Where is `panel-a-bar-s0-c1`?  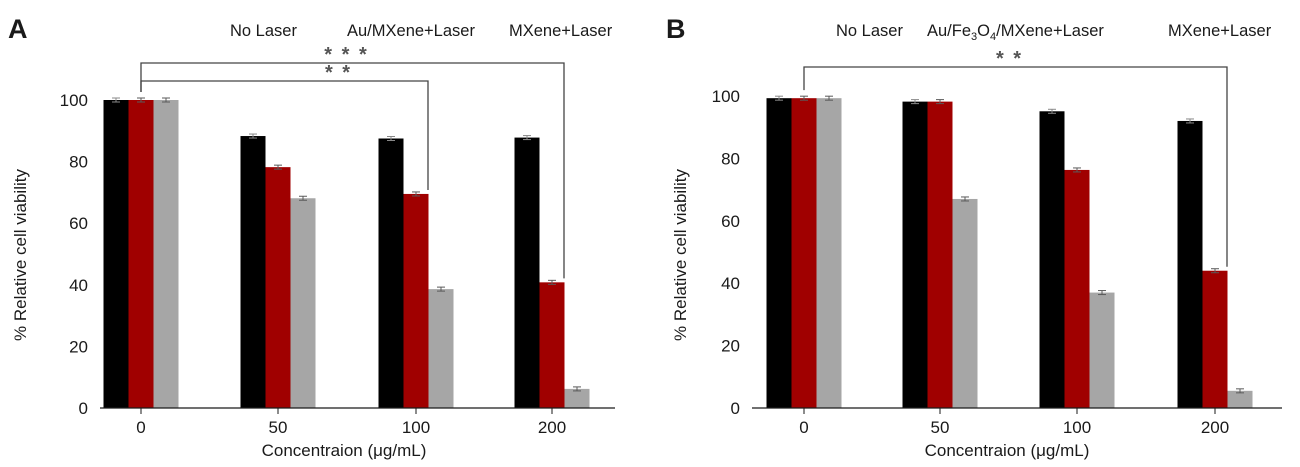 panel-a-bar-s0-c1 is located at coordinates (253, 272).